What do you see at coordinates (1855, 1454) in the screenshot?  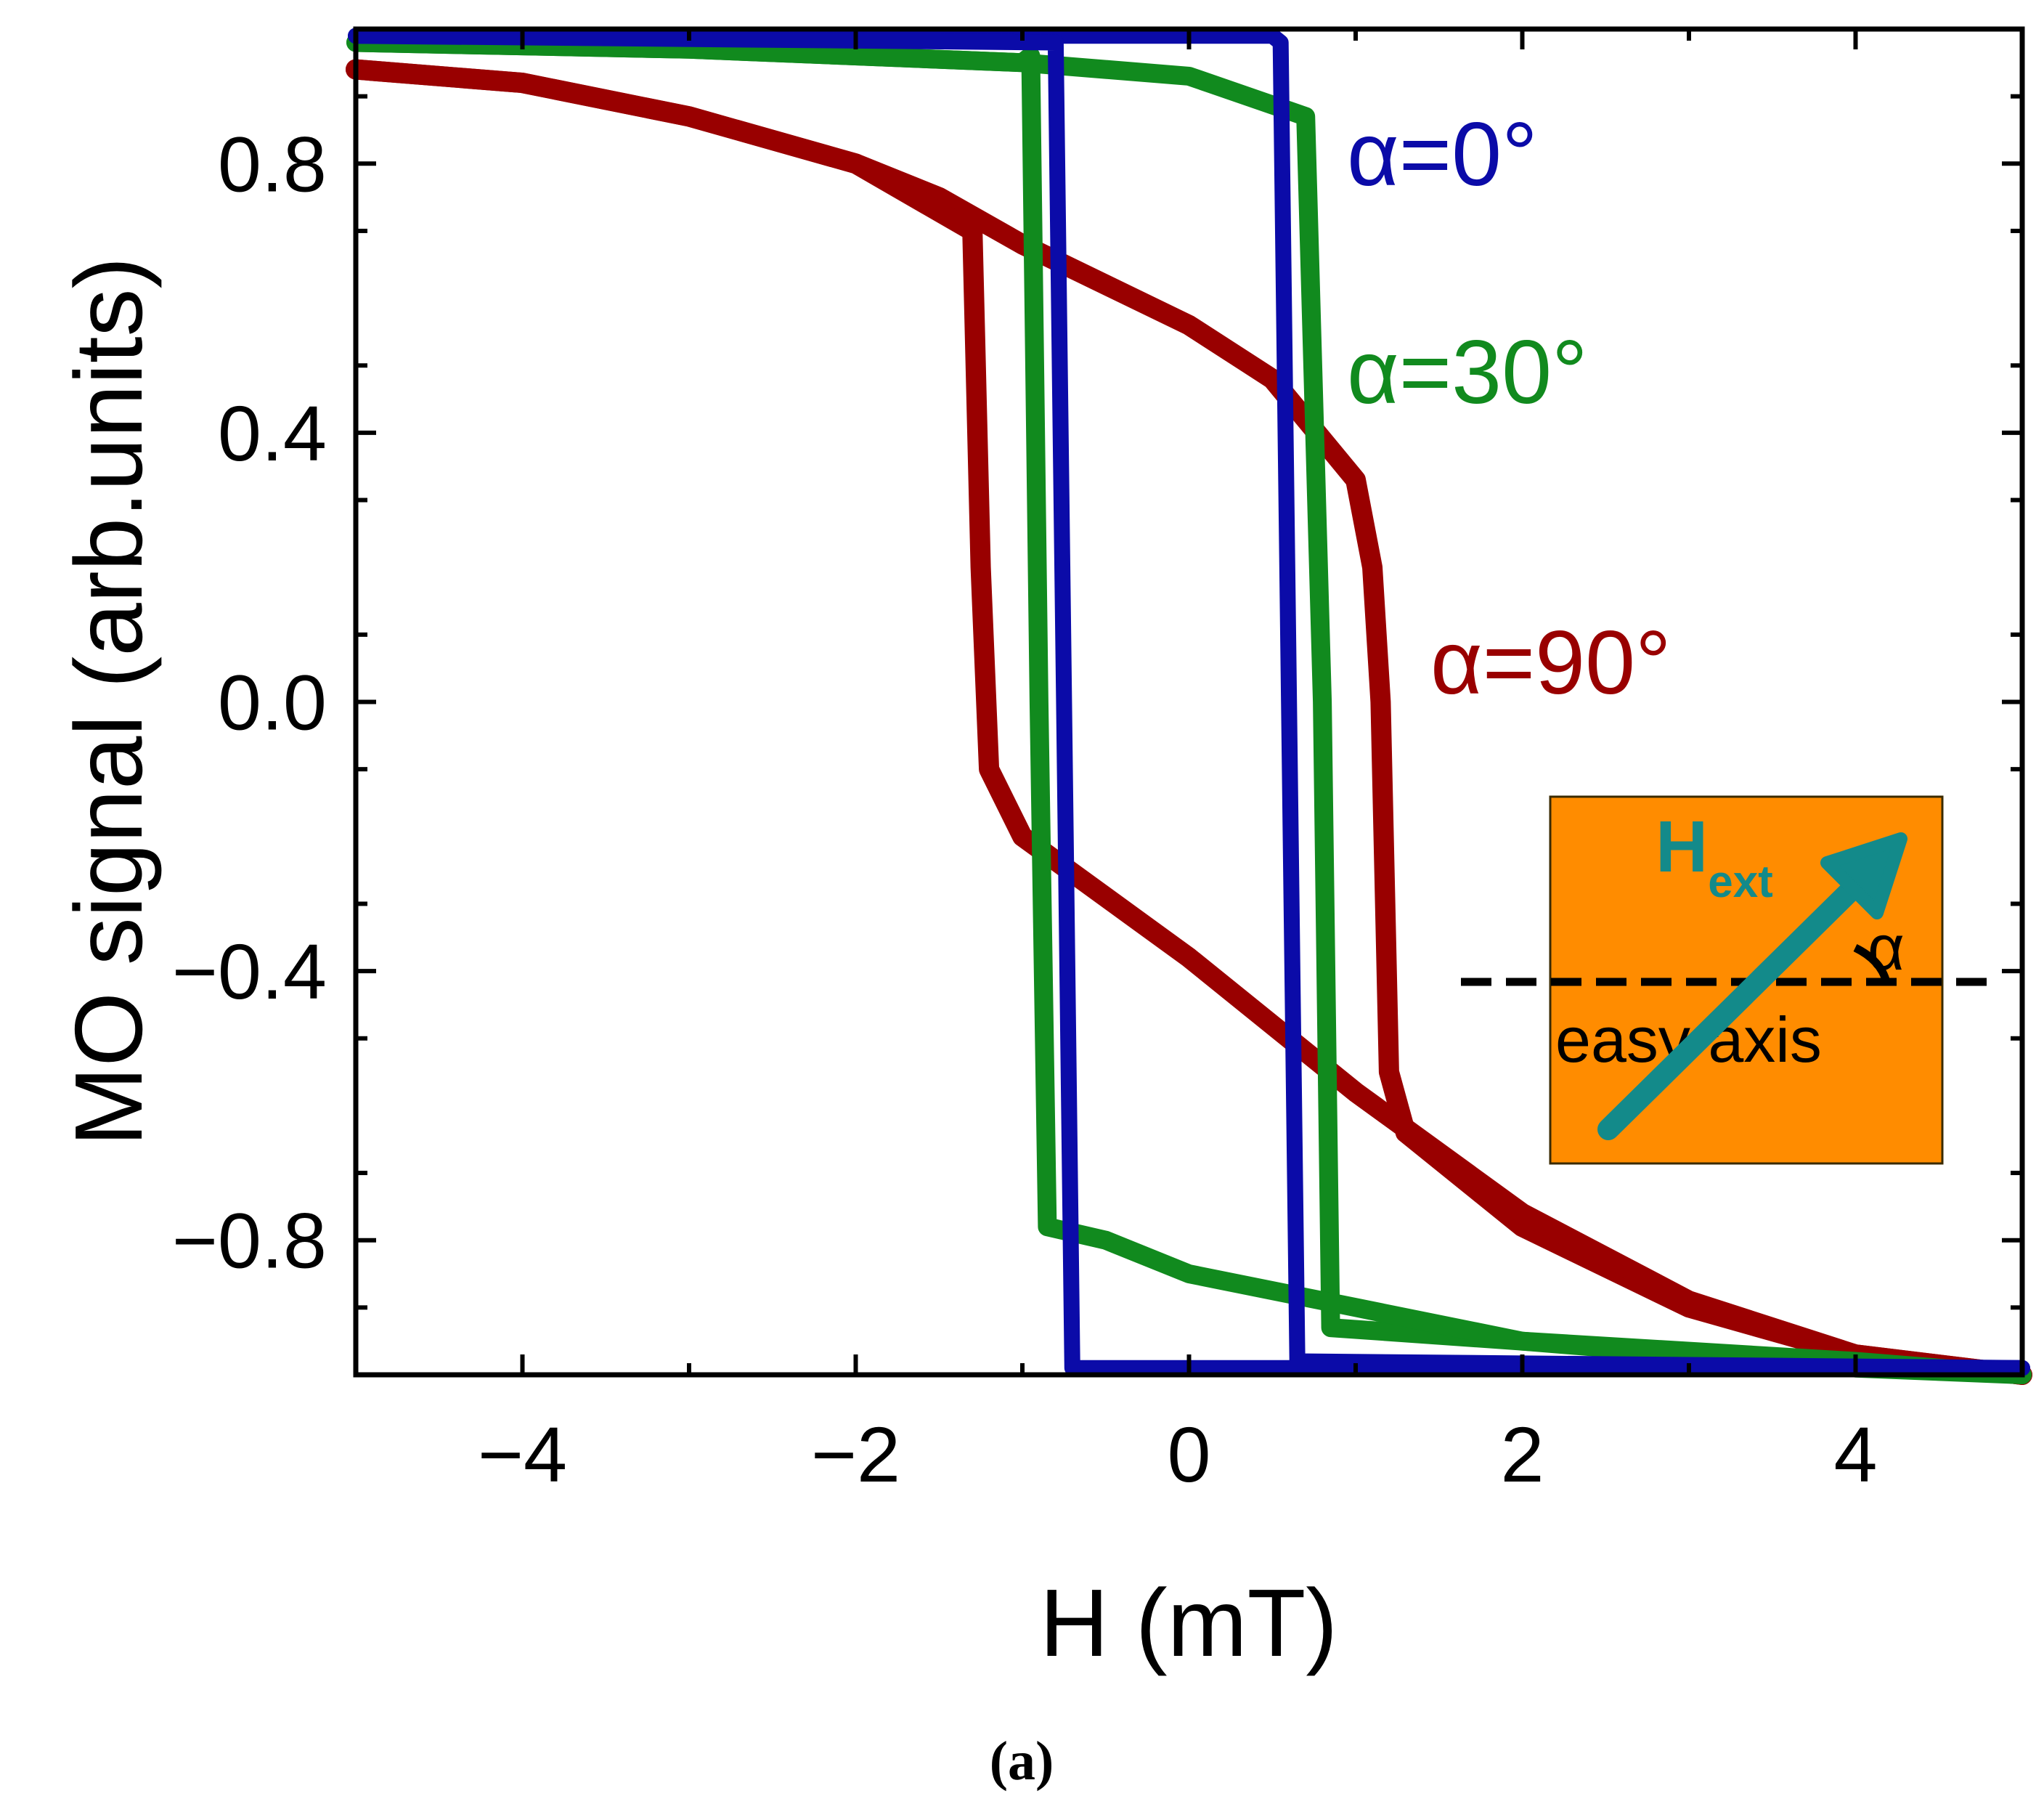 I see `x-tick-label: 4` at bounding box center [1855, 1454].